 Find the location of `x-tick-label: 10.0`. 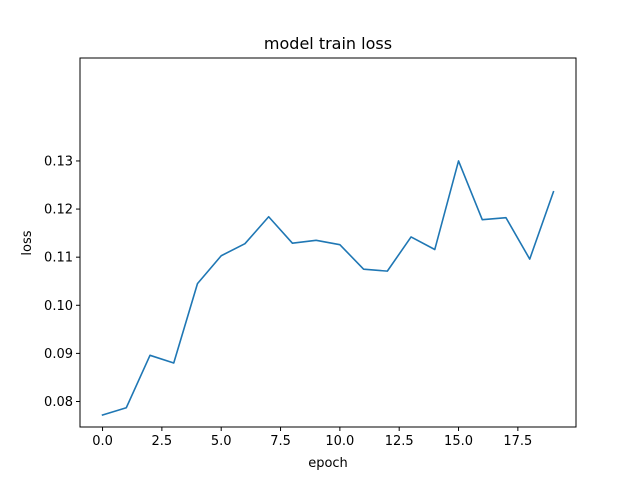

x-tick-label: 10.0 is located at coordinates (339, 441).